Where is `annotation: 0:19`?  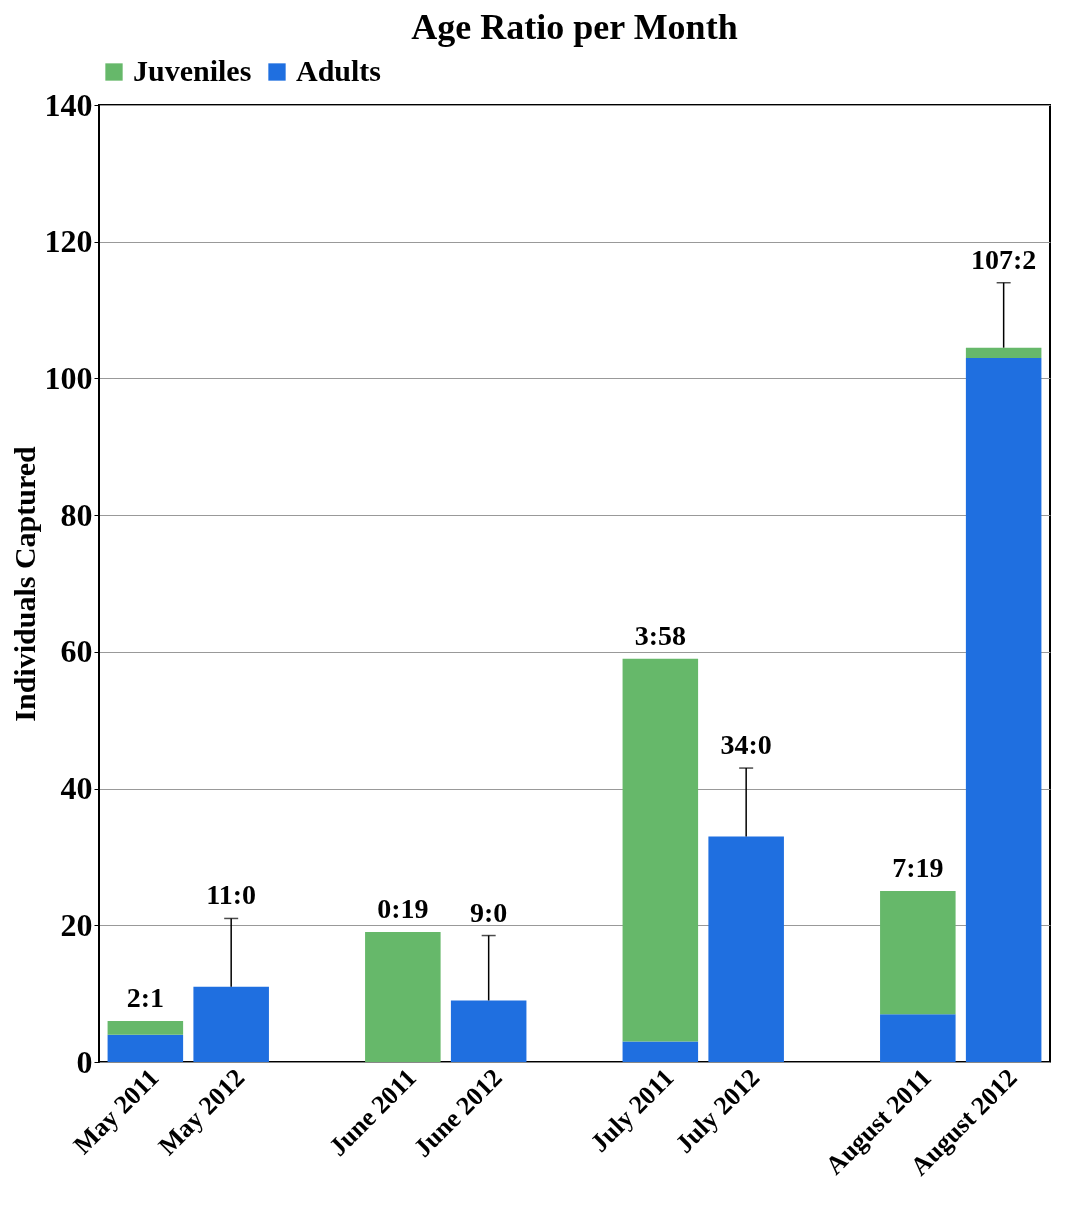 annotation: 0:19 is located at coordinates (403, 909).